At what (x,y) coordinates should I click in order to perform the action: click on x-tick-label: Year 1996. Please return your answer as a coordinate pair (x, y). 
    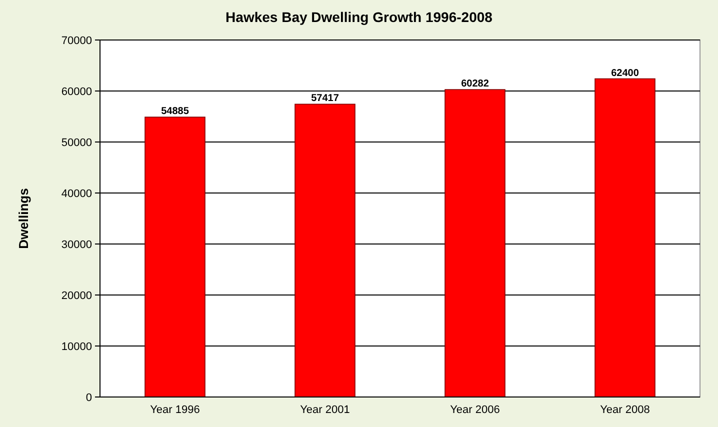
    Looking at the image, I should click on (175, 410).